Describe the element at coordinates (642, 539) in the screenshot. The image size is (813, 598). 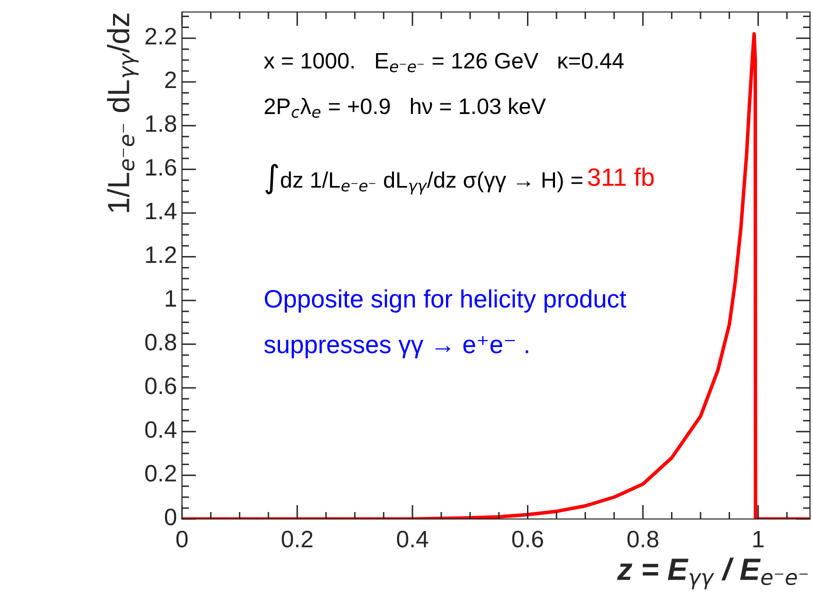
I see `x-tick-label: 0.8` at that location.